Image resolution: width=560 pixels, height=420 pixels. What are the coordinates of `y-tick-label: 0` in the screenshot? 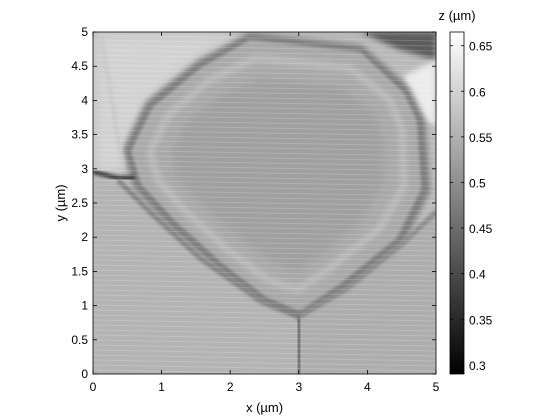 It's located at (84, 374).